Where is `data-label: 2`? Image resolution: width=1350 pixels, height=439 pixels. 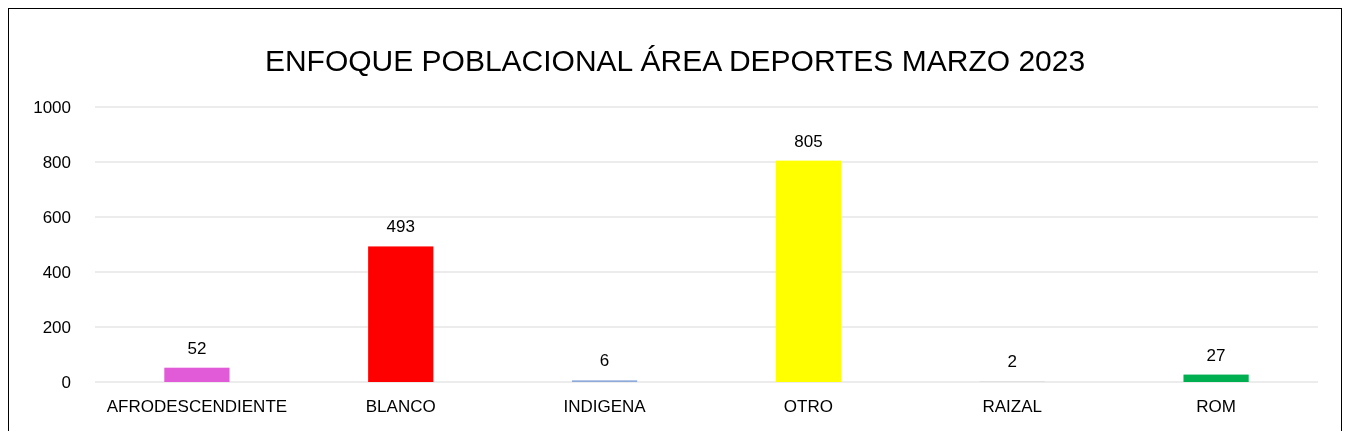
data-label: 2 is located at coordinates (1012, 362).